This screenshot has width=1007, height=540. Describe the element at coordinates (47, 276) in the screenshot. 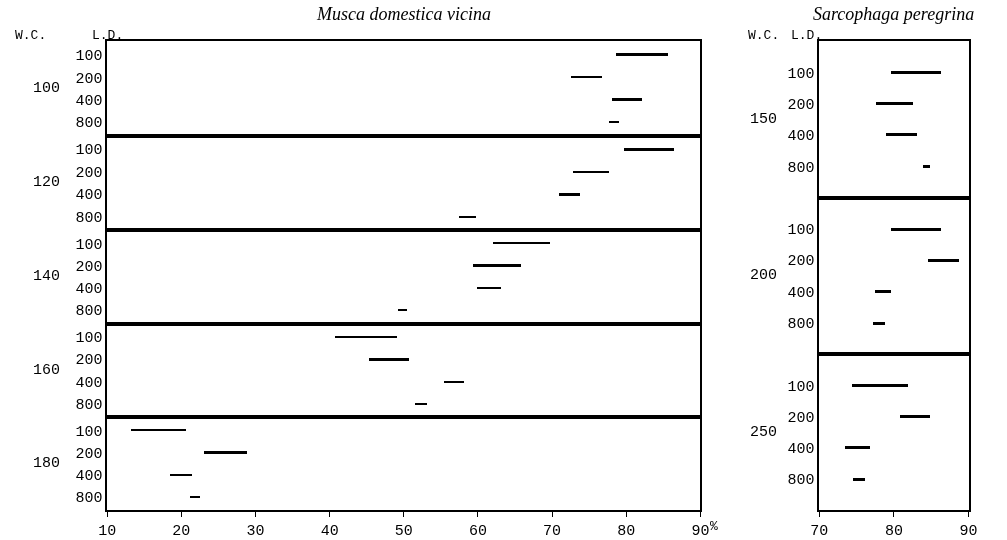

I see `y-axis-title: 140` at that location.